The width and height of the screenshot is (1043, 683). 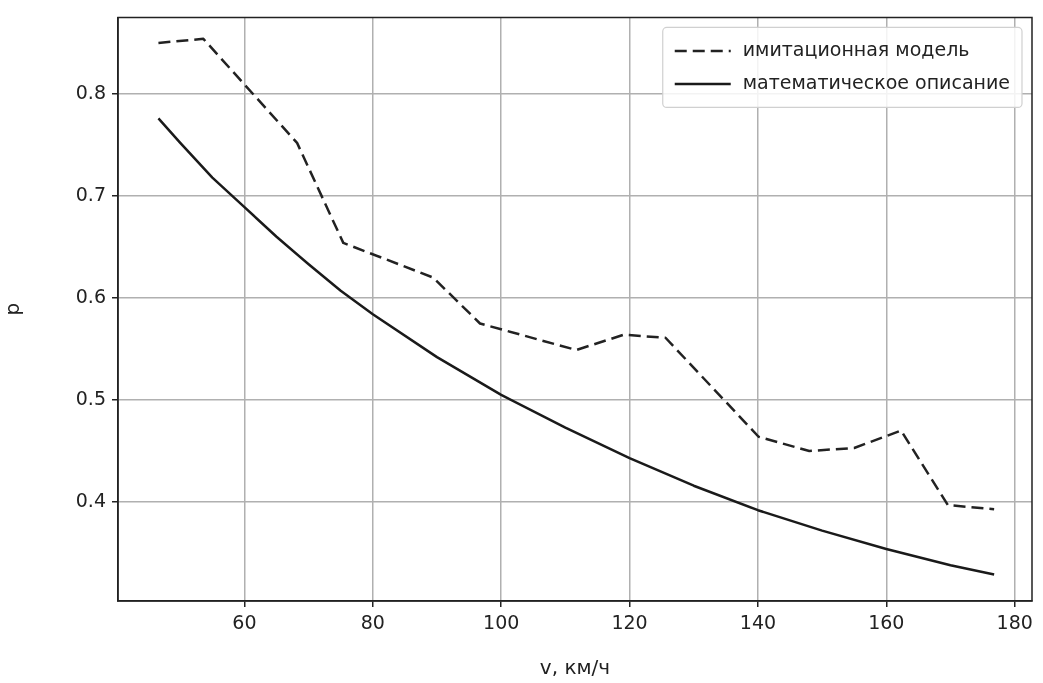 I want to click on x-tick-label: 60, so click(x=244, y=622).